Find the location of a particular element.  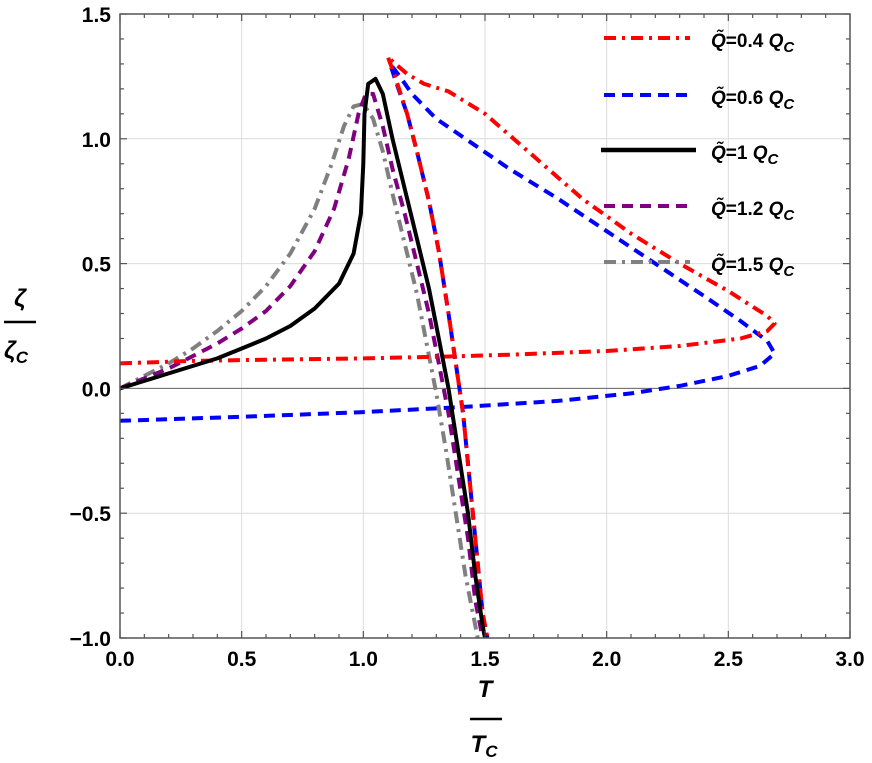

y-tick-label: 1.5 is located at coordinates (97, 15).